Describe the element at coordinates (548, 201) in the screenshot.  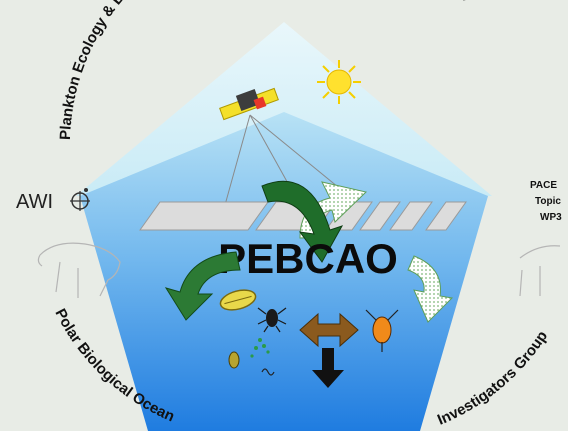
I see `side-text-line-2: Topic` at that location.